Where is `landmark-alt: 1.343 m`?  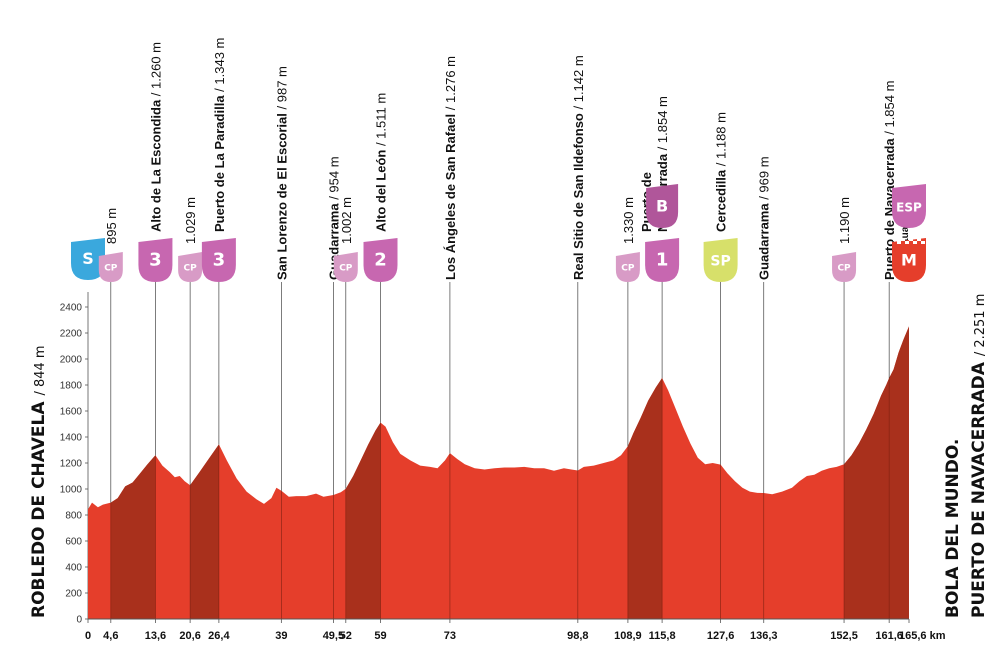 landmark-alt: 1.343 m is located at coordinates (219, 61).